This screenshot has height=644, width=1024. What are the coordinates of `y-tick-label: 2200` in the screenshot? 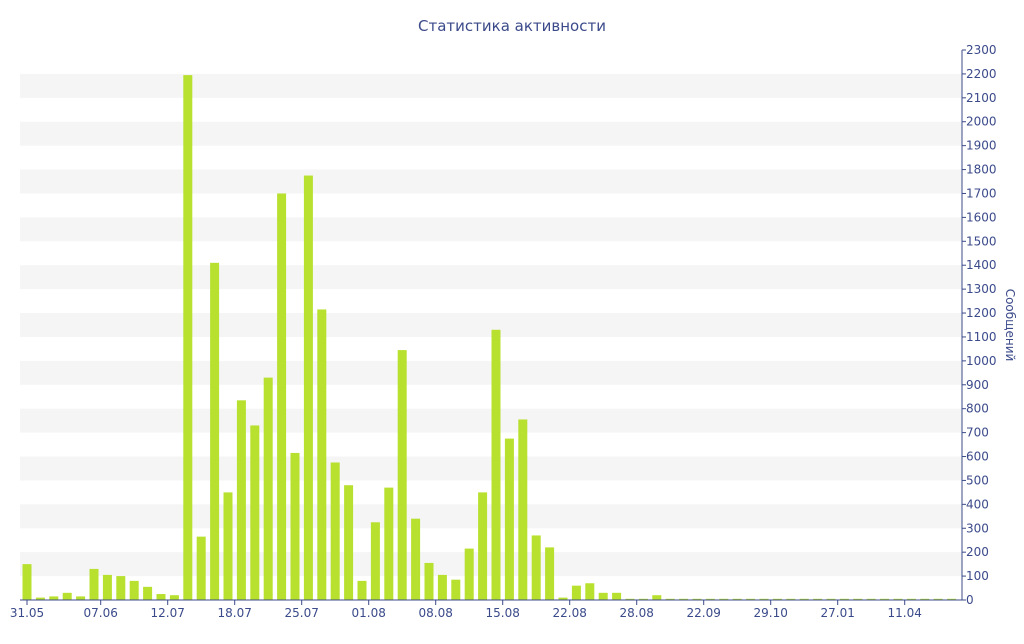 It's located at (981, 74).